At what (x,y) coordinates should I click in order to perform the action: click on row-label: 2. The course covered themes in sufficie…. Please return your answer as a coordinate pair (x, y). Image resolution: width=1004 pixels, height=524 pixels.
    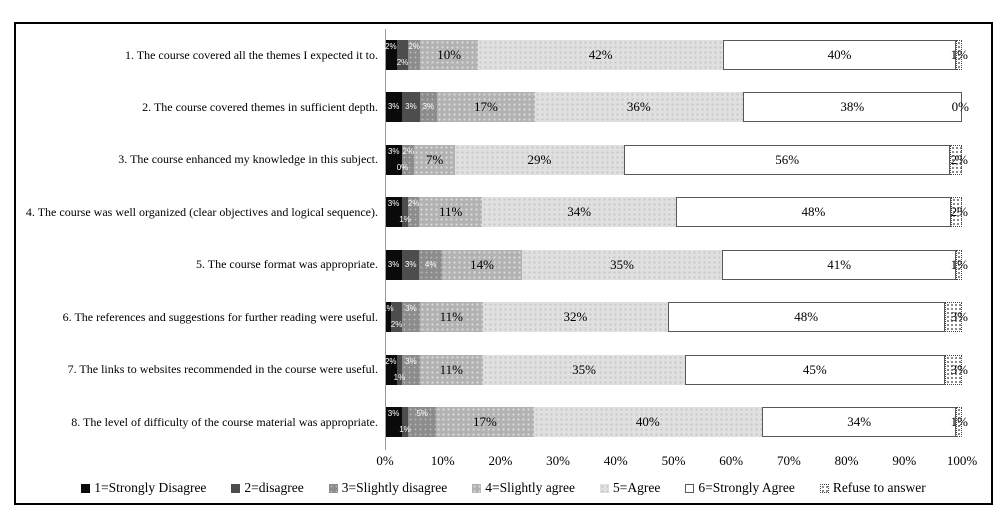
    Looking at the image, I should click on (260, 106).